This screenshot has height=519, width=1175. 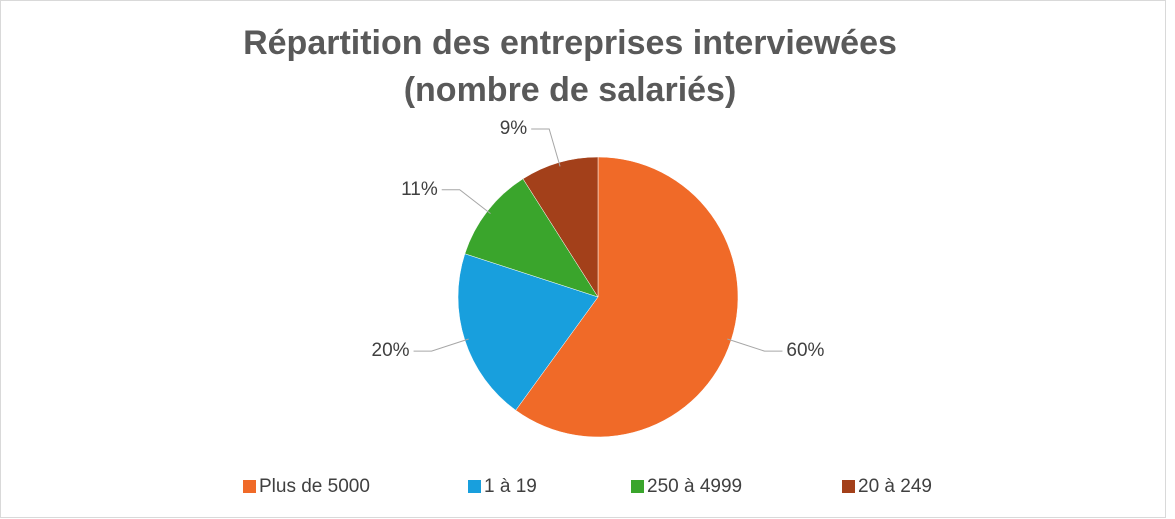 What do you see at coordinates (391, 350) in the screenshot?
I see `data-label: 20%` at bounding box center [391, 350].